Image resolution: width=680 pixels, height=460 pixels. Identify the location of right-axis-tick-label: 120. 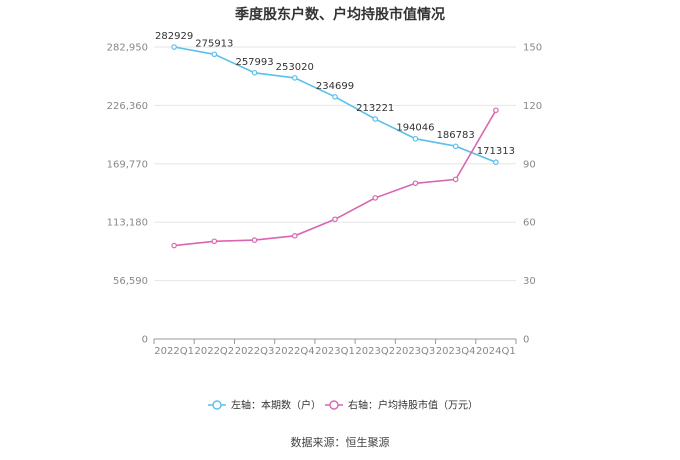
(532, 106).